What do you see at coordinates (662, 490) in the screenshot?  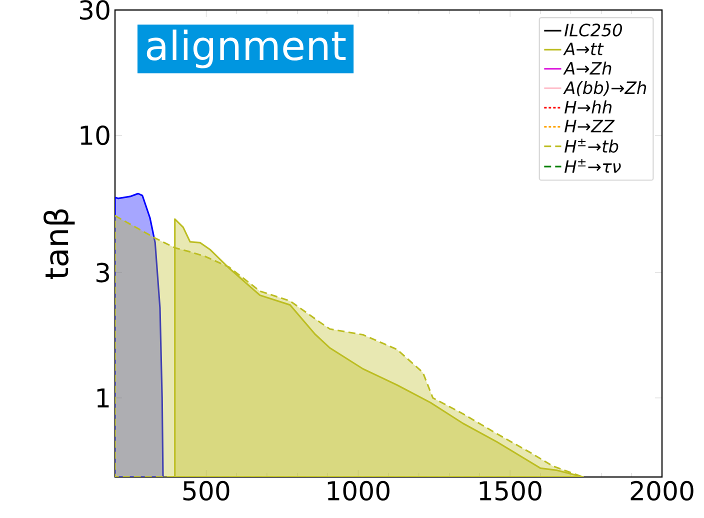 I see `x-tick-label: 2000` at bounding box center [662, 490].